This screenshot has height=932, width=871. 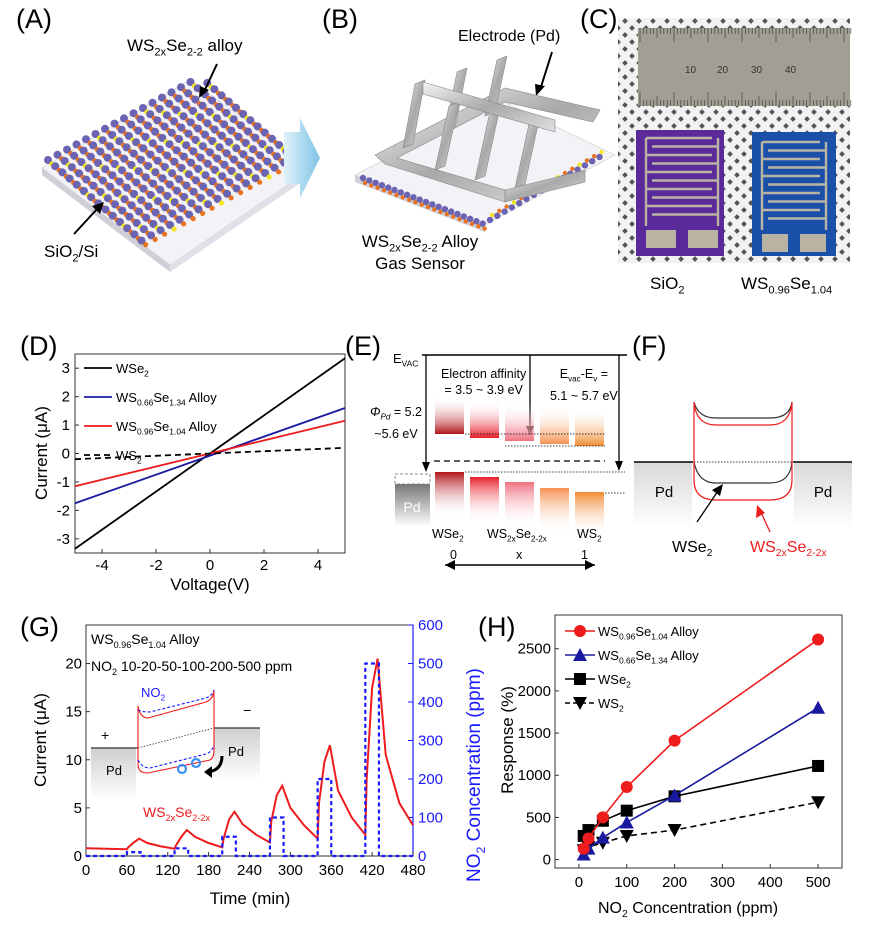 What do you see at coordinates (688, 910) in the screenshot?
I see `x-axis-label: NO2 Concentration (ppm)` at bounding box center [688, 910].